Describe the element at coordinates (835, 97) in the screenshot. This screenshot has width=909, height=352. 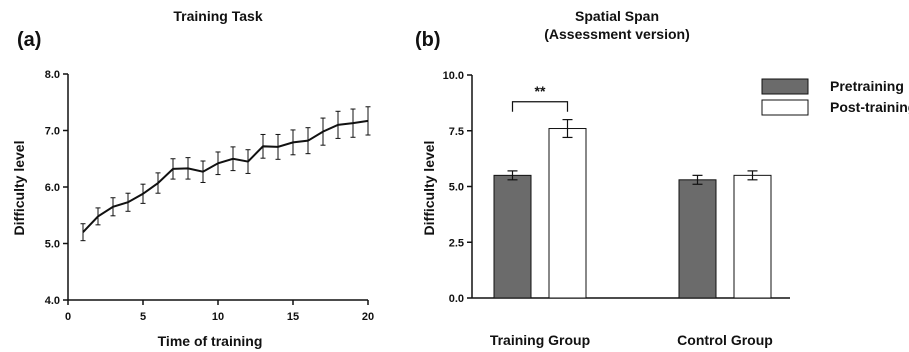
I see `chart-b-legend: Pretraining Post-training` at that location.